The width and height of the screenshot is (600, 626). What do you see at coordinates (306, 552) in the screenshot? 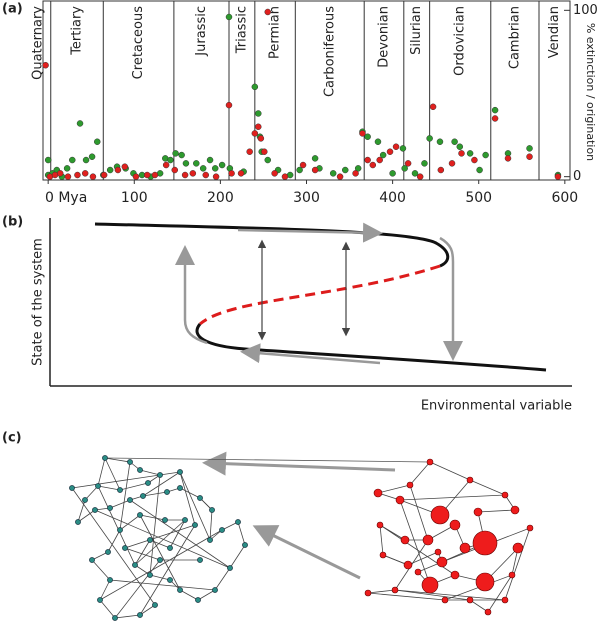
I see `transition-arrow` at bounding box center [306, 552].